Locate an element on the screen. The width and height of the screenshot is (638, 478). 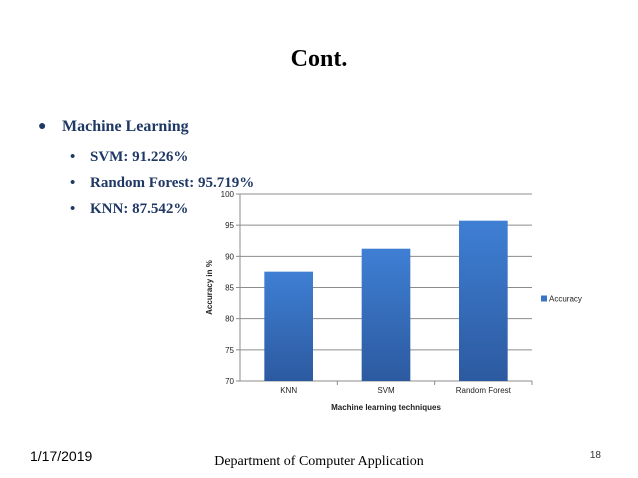
y-axis-title: Accuracy in % is located at coordinates (209, 287).